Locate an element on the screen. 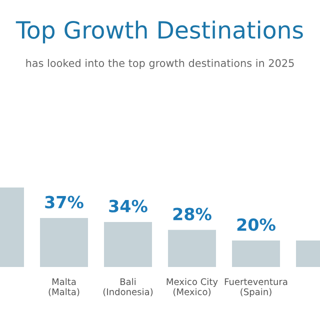 The image size is (320, 320). chart-subtitle: has looked into the top growth destinations in 2025 is located at coordinates (160, 64).